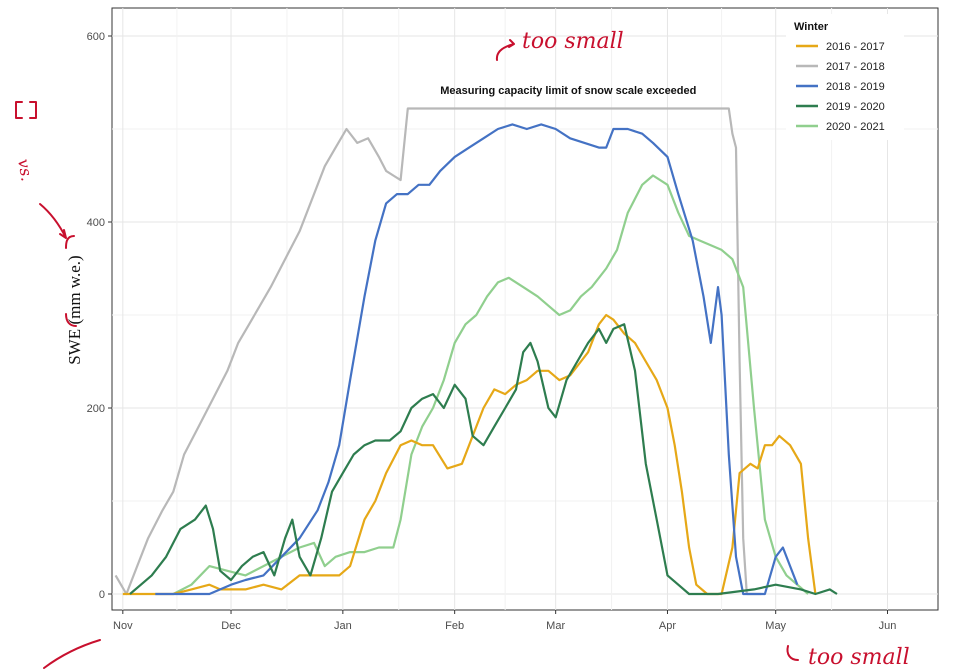 This screenshot has width=954, height=670. I want to click on x-tick-label-may: May, so click(775, 626).